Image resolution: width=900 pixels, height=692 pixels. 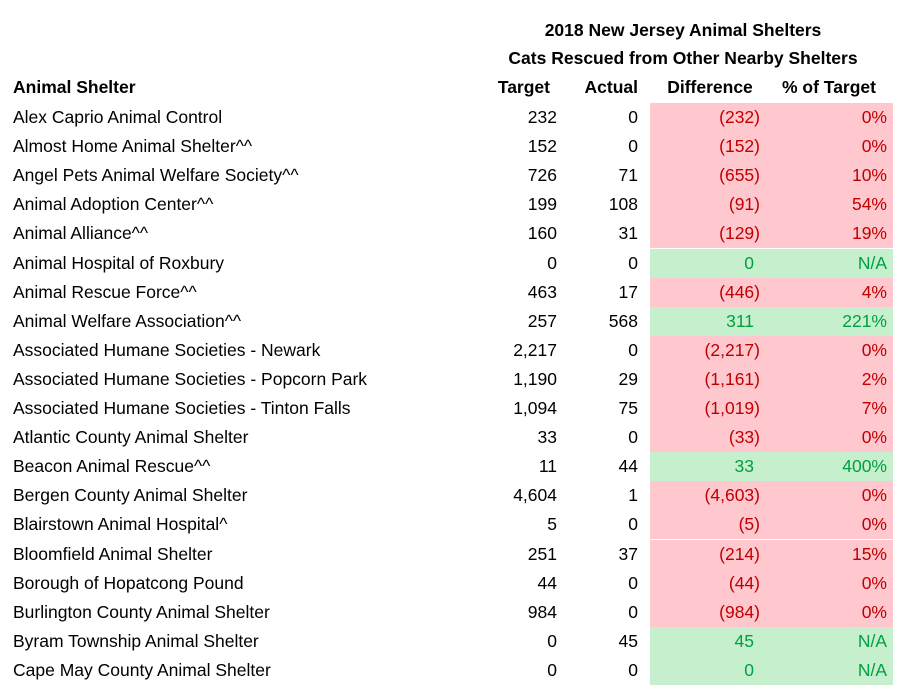 I want to click on shelter-name: Borough of Hopatcong Pound, so click(x=128, y=582).